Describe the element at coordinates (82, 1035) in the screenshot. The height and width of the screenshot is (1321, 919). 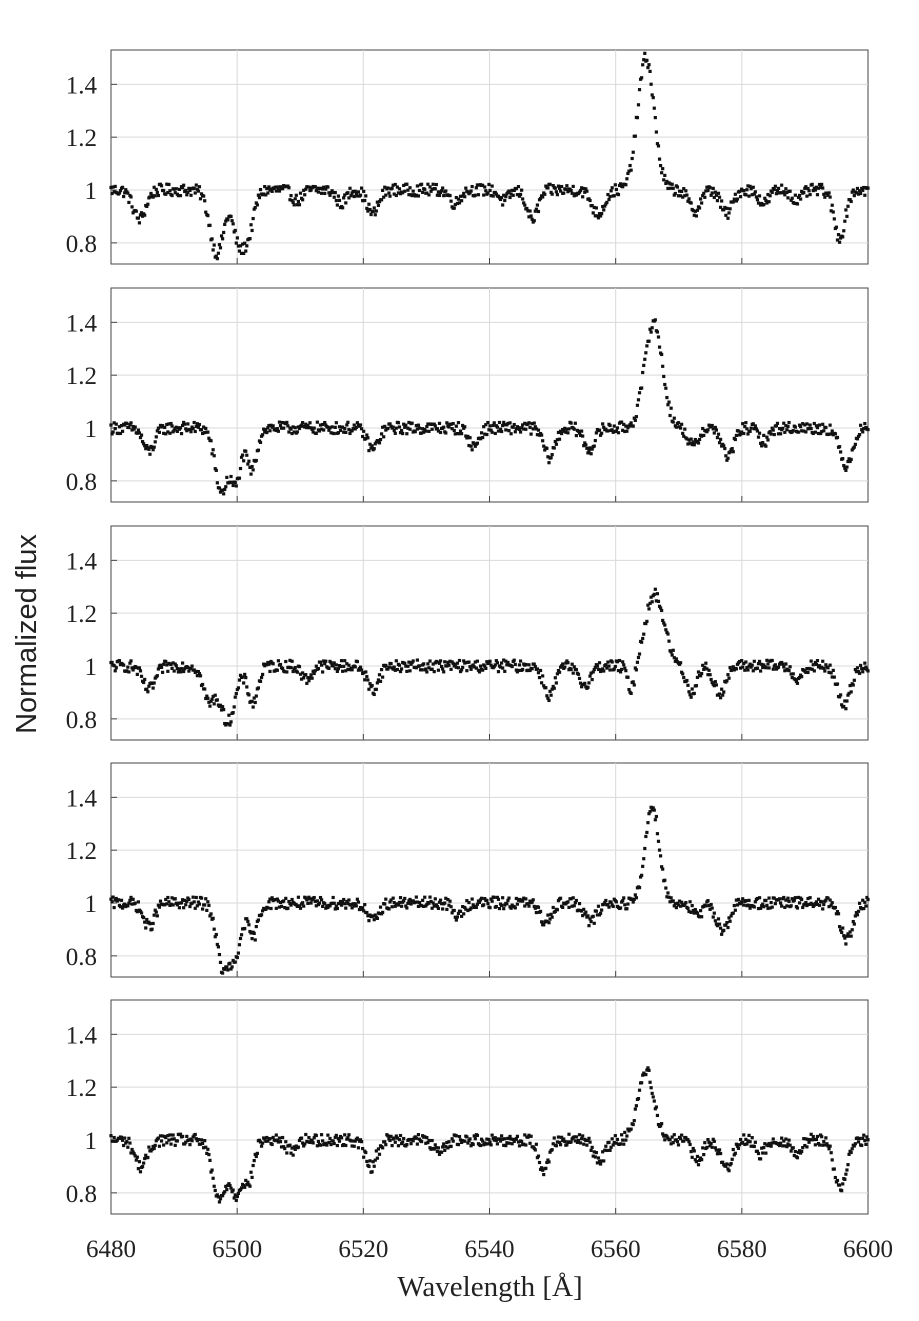
I see `y-tick-label: 1.4` at that location.